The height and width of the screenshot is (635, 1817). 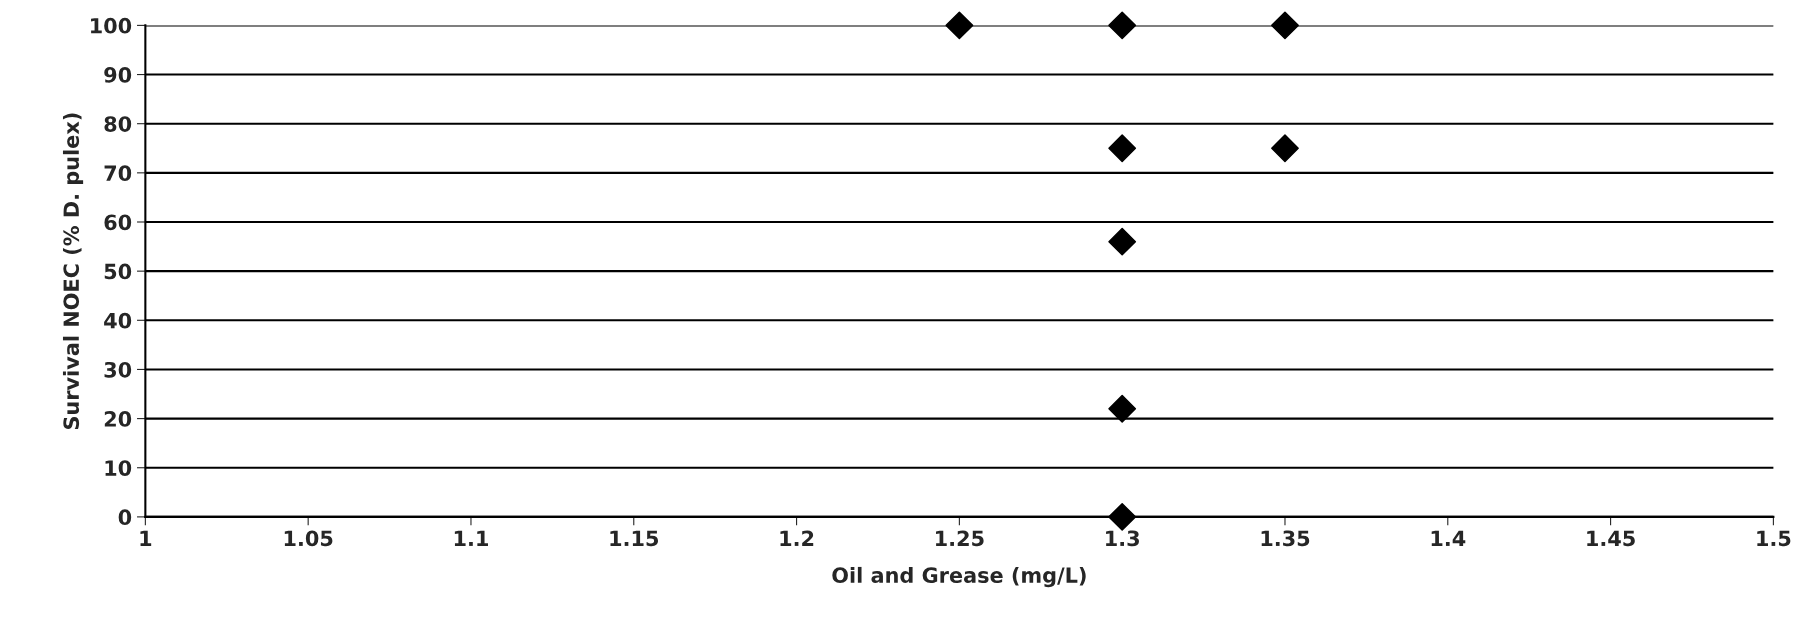 What do you see at coordinates (73, 271) in the screenshot?
I see `y-axis-title: Survival NOEC (% D. pulex)` at bounding box center [73, 271].